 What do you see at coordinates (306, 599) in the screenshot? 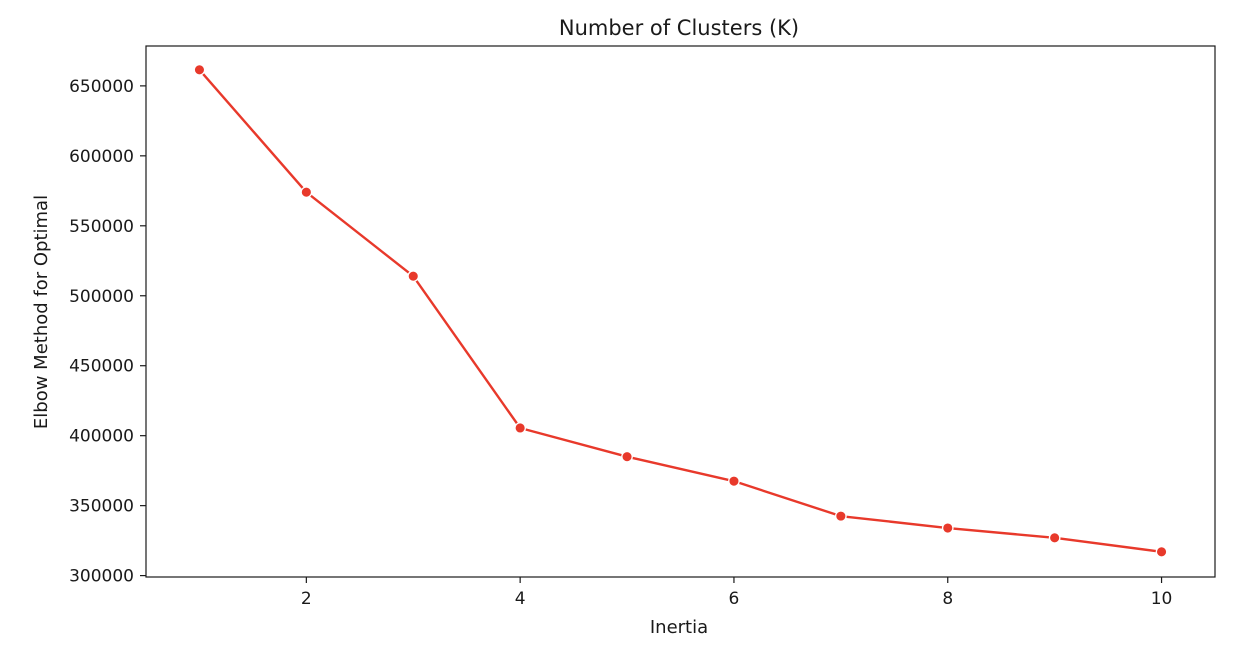
I see `x-tick-label: 2` at bounding box center [306, 599].